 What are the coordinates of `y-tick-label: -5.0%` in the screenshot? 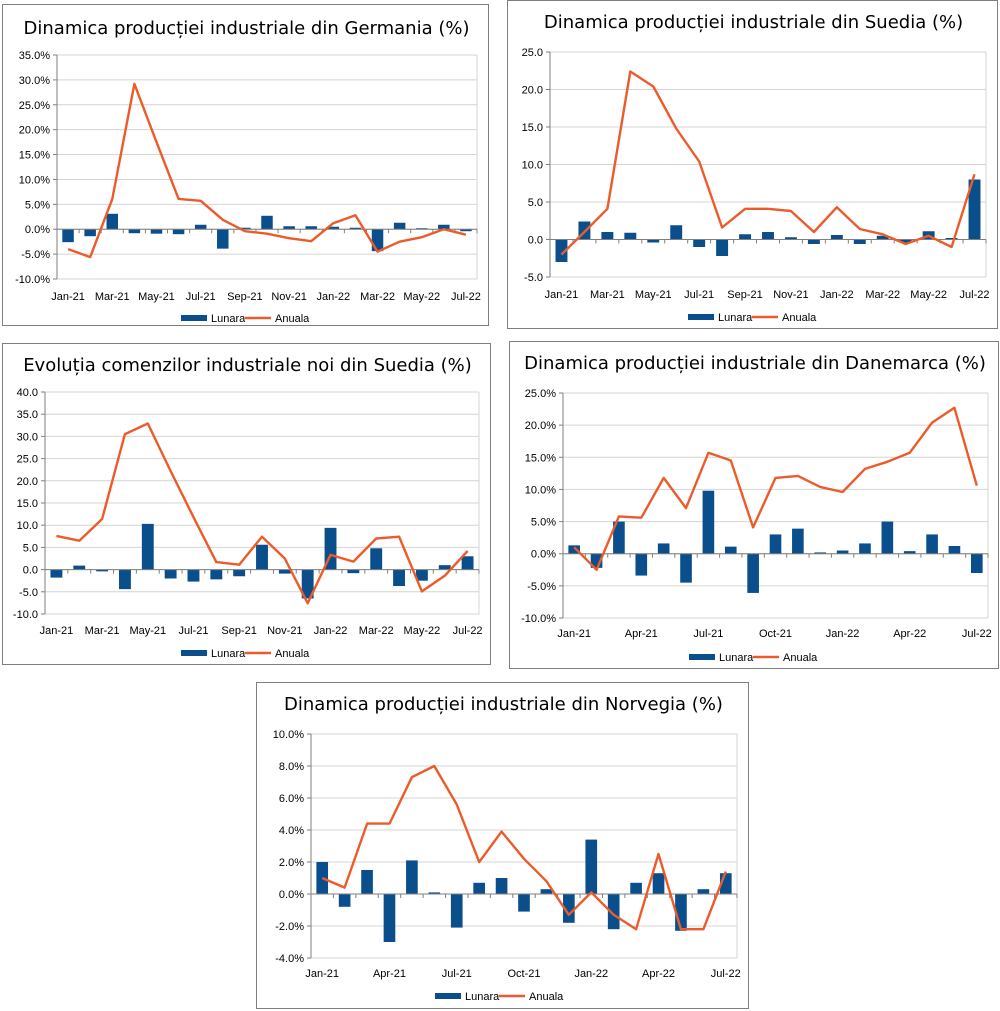 It's located at (541, 587).